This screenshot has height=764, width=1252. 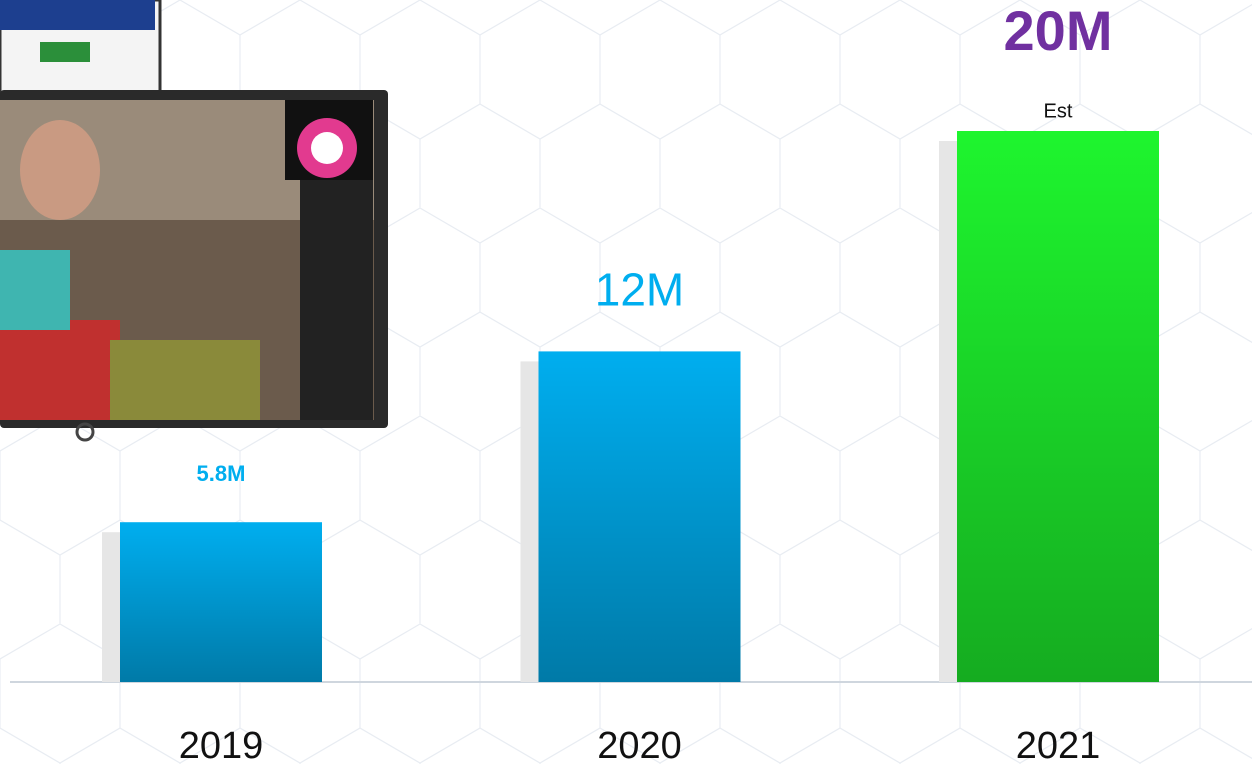 I want to click on x-tick-label: 2021, so click(x=1058, y=744).